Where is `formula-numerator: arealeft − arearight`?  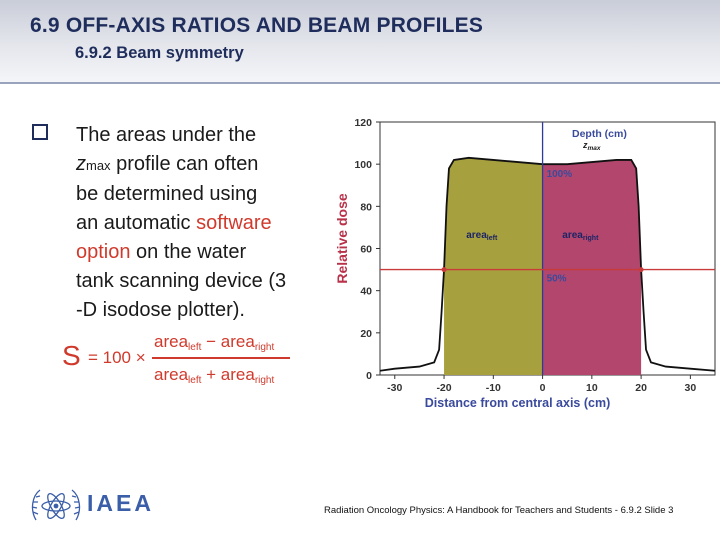
formula-numerator: arealeft − arearight is located at coordinates (214, 342).